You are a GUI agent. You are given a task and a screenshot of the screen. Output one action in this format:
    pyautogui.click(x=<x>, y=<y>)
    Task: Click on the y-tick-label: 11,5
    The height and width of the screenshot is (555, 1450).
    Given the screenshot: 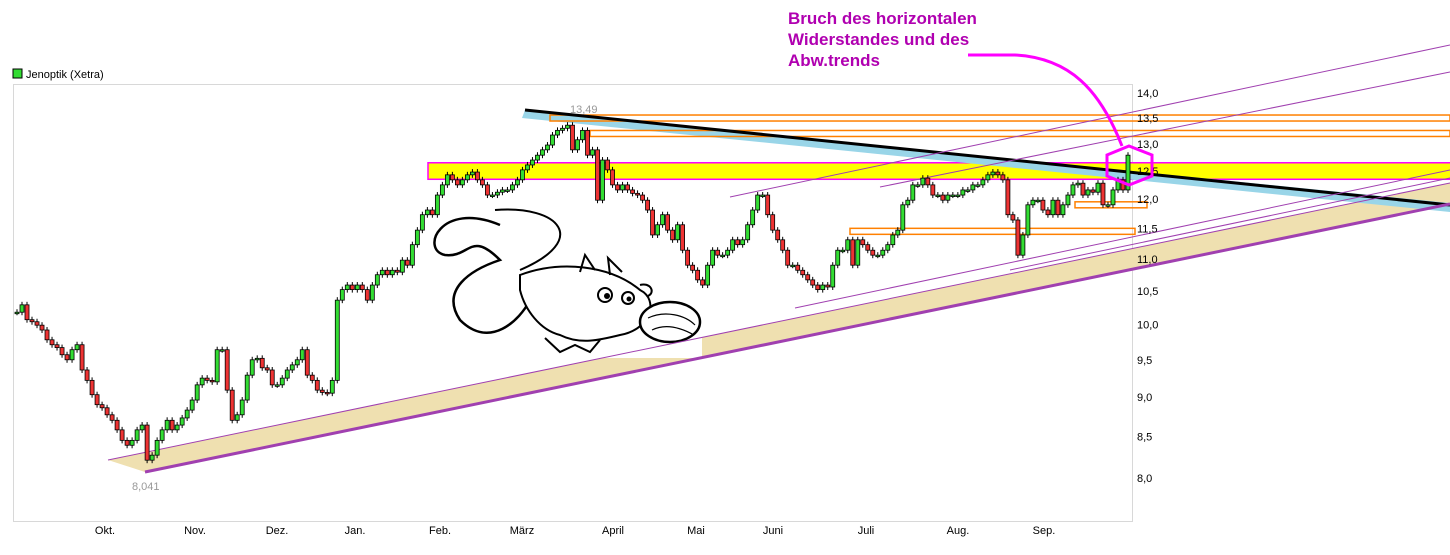 What is the action you would take?
    pyautogui.click(x=1147, y=229)
    